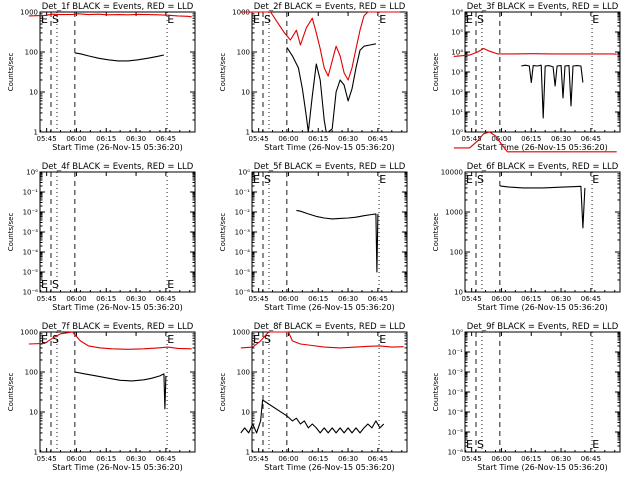 This screenshot has height=480, width=640. I want to click on chart-title: Det_3f BLACK = Events, RED = LLD, so click(543, 7).